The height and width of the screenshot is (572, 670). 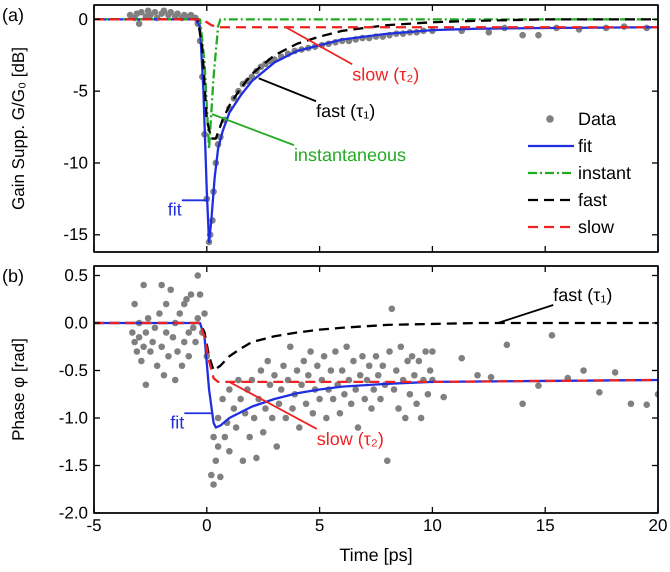 What do you see at coordinates (73, 418) in the screenshot?
I see `y-tick-label: -1.0` at bounding box center [73, 418].